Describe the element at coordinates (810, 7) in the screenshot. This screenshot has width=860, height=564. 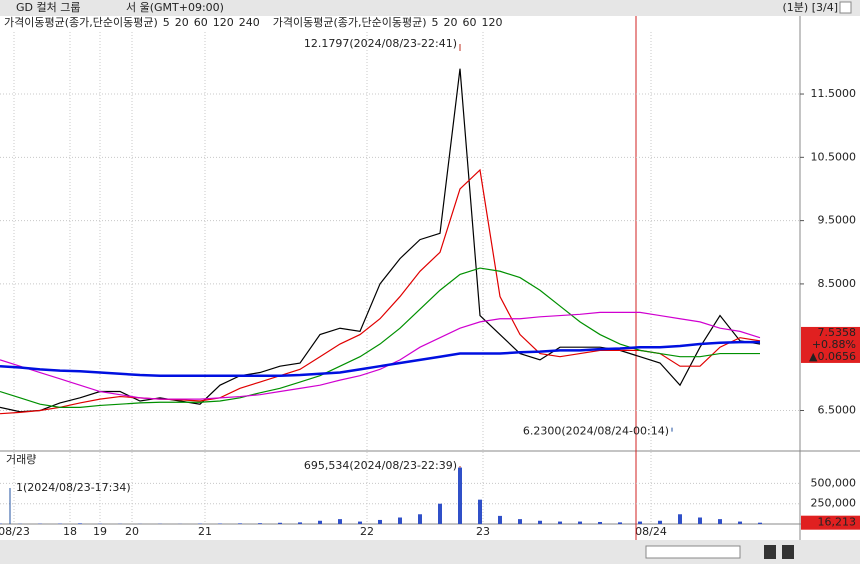
I see `period: (1분) [3/4]` at that location.